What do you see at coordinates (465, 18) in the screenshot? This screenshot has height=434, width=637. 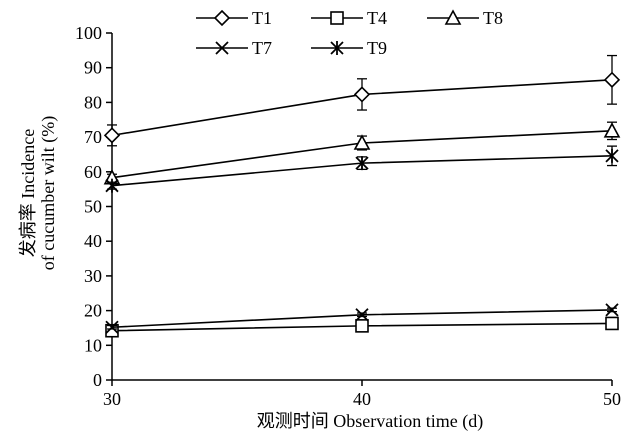 I see `legend-item-t8: T8` at bounding box center [465, 18].